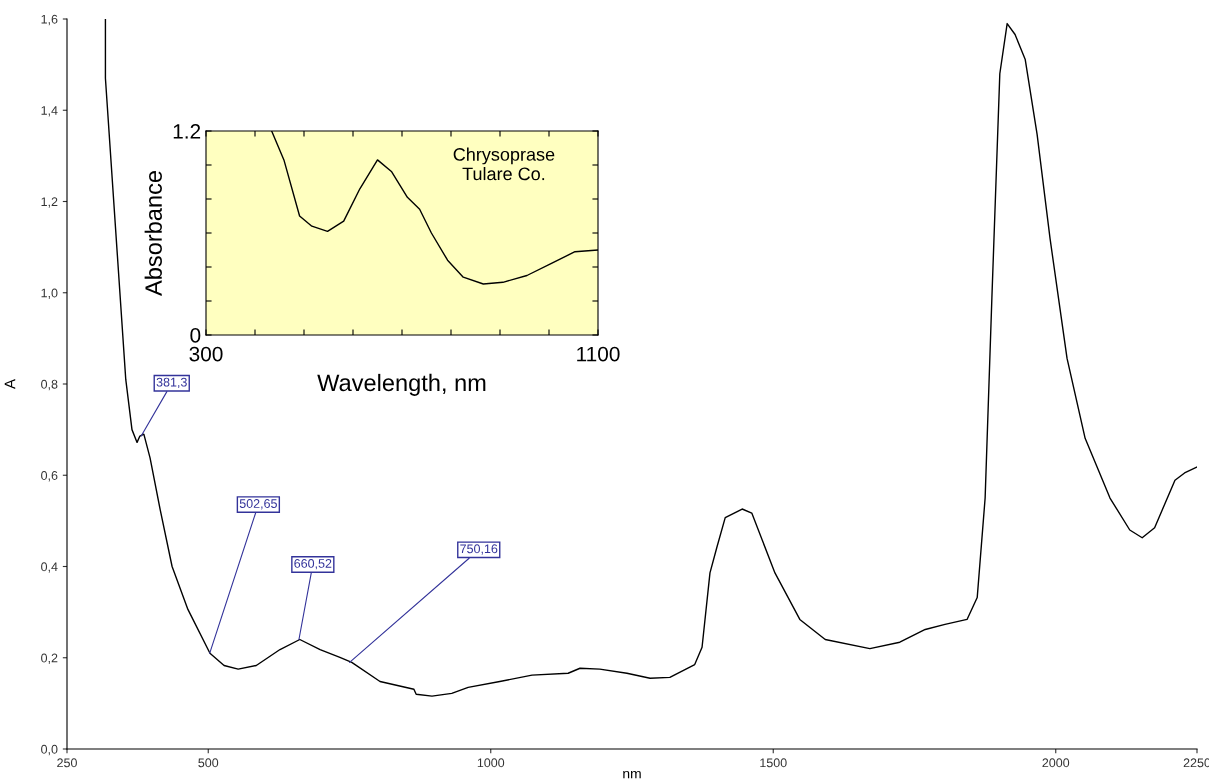 This screenshot has width=1209, height=779. What do you see at coordinates (67, 763) in the screenshot?
I see `x-tick-label: 250` at bounding box center [67, 763].